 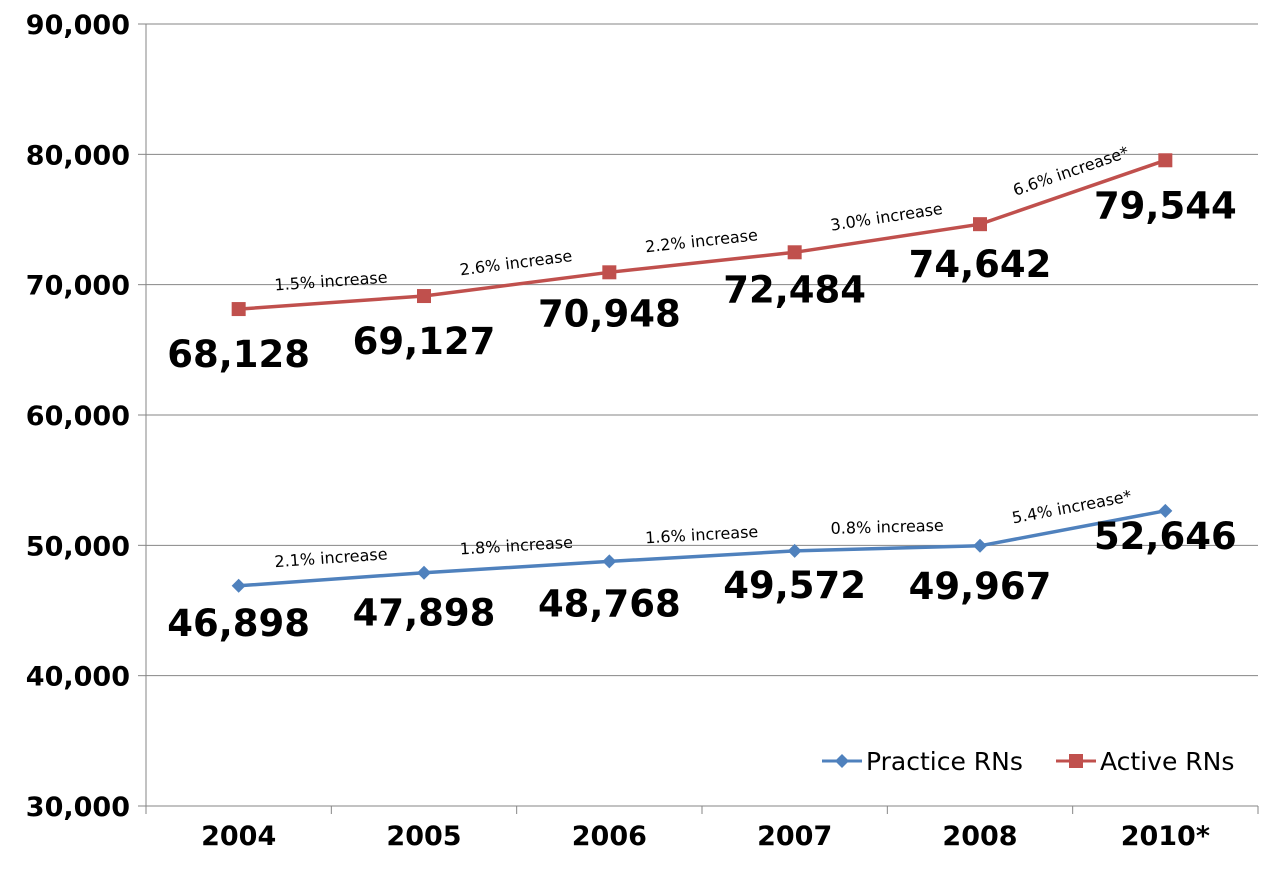 I want to click on data-label: 46,898, so click(x=238, y=623).